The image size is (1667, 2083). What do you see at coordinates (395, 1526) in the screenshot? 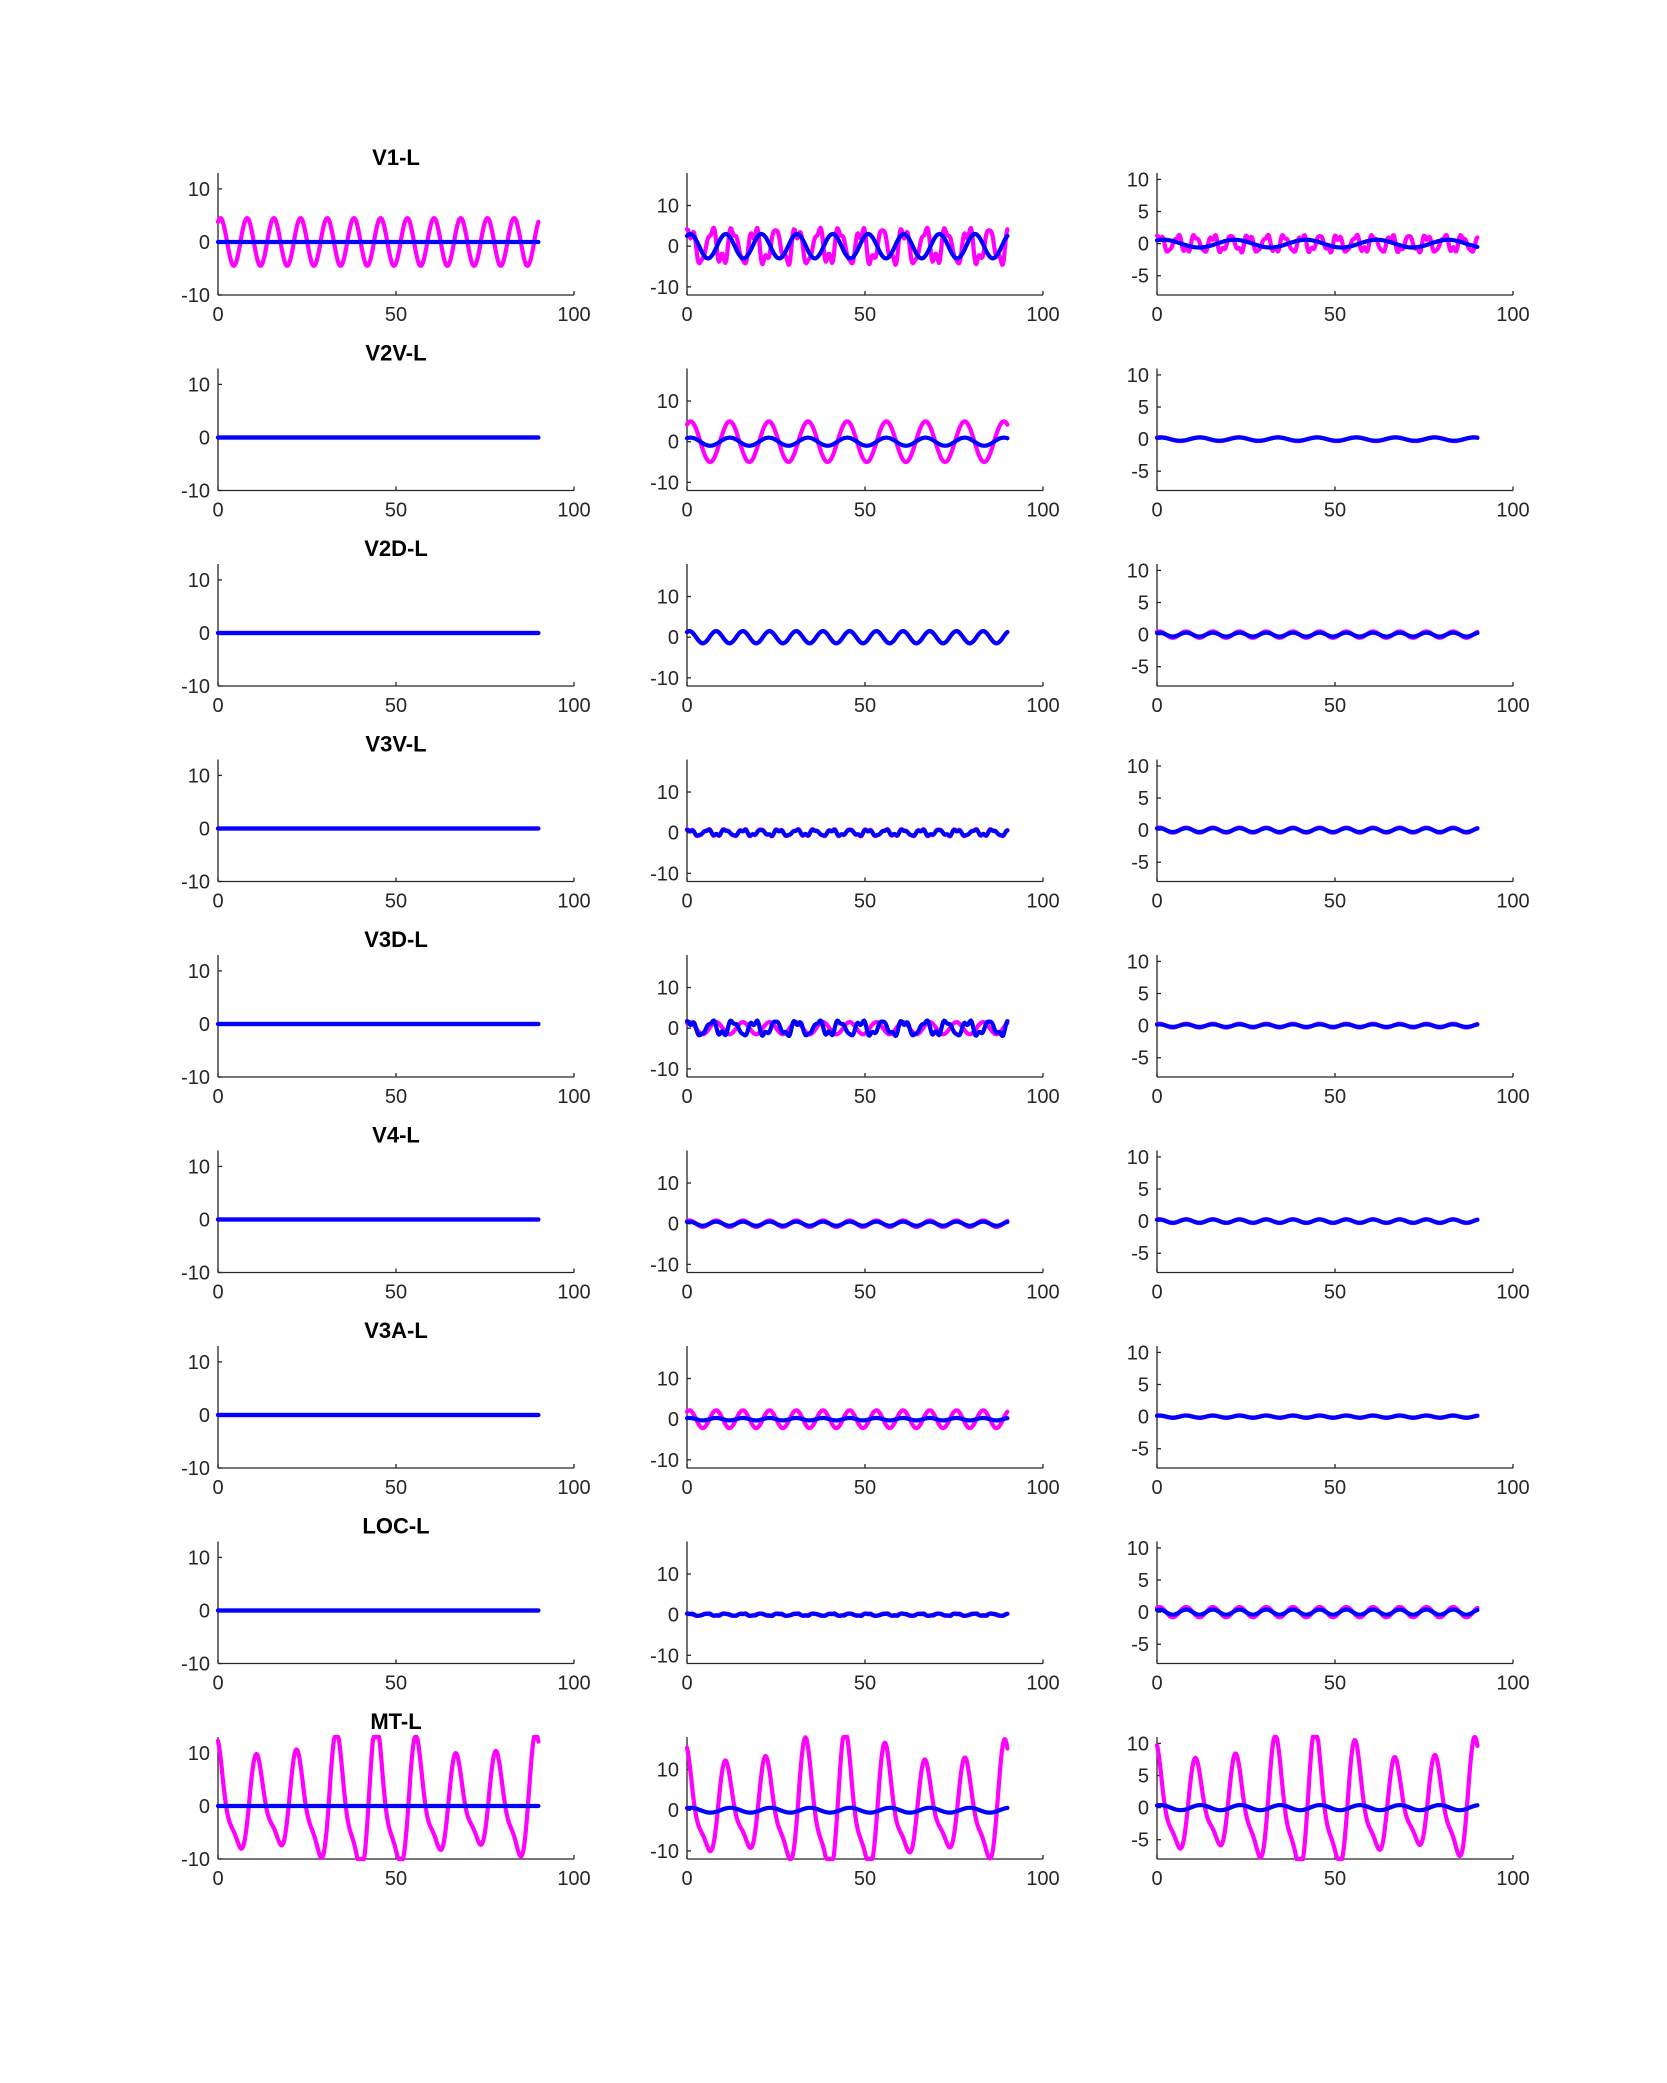
I see `subplot-title: LOC-L` at bounding box center [395, 1526].